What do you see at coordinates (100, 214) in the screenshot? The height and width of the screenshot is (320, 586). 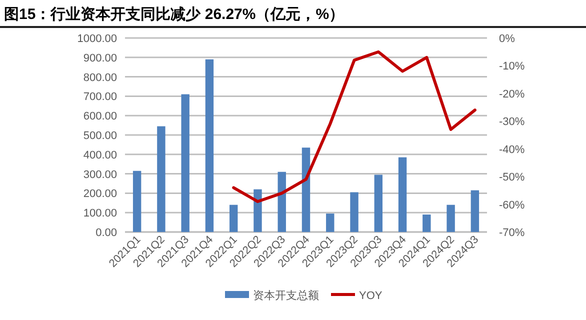 I see `y-tick-label: 100.00` at bounding box center [100, 214].